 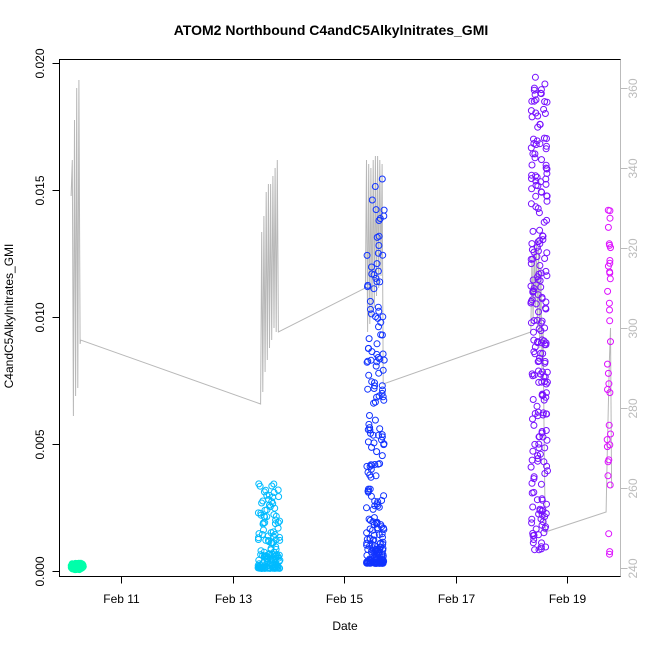 What do you see at coordinates (633, 328) in the screenshot?
I see `y2-tick-label-3: 300` at bounding box center [633, 328].